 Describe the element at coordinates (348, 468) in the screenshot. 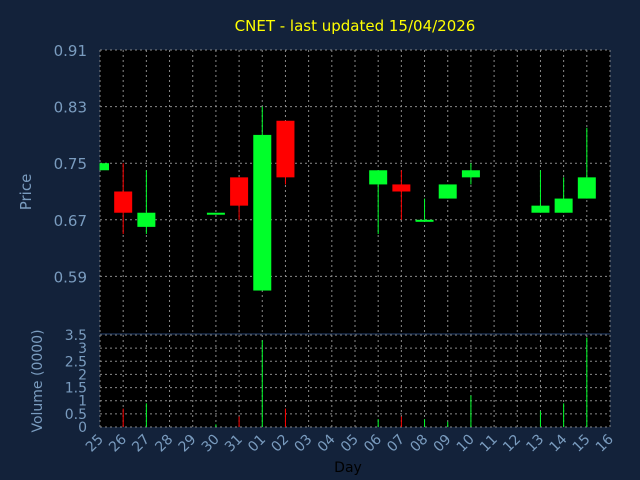

I see `x-axis-label: Day` at that location.